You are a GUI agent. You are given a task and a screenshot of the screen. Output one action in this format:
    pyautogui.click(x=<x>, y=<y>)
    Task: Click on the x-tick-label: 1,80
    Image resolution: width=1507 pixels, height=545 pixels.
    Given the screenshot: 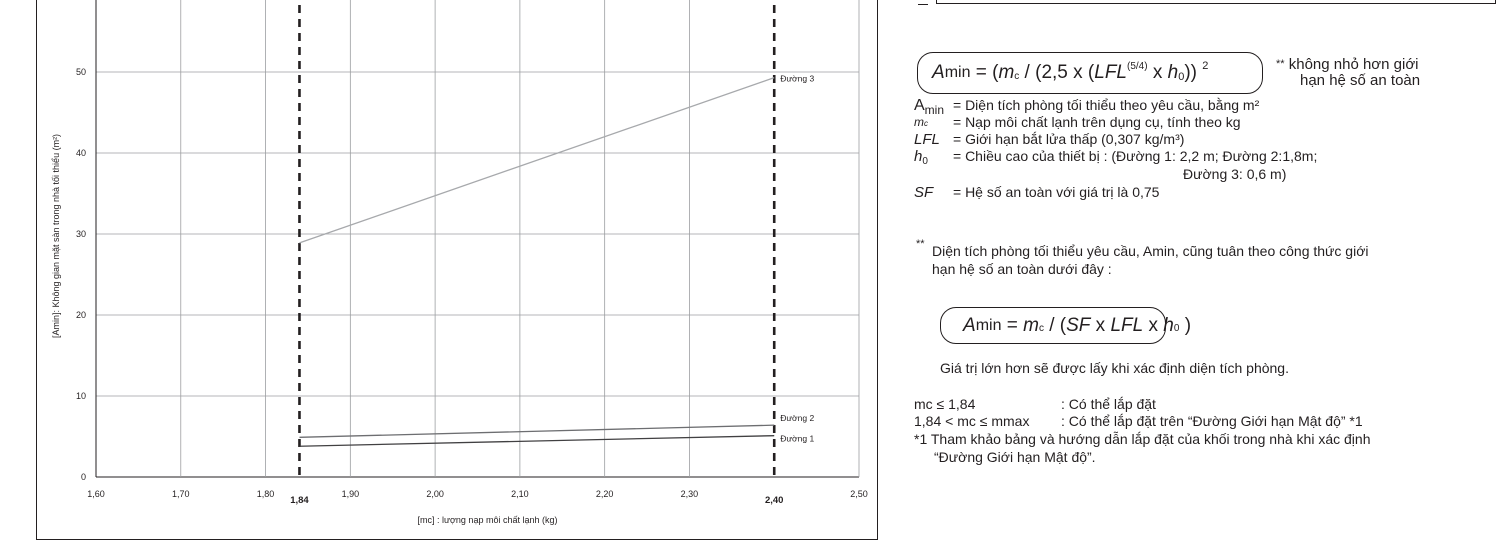 What is the action you would take?
    pyautogui.click(x=266, y=494)
    